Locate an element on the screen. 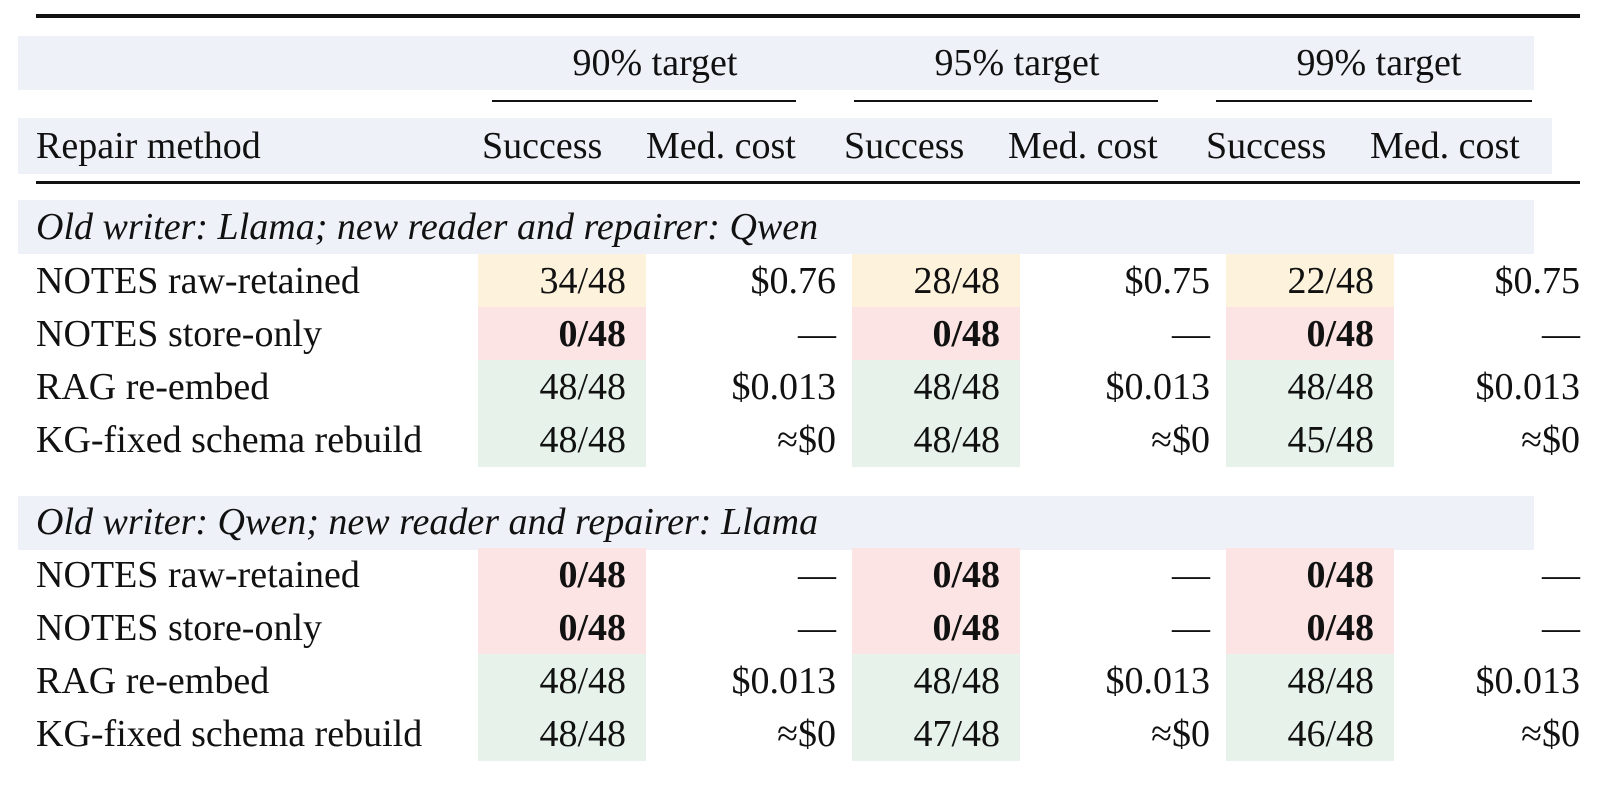  success-cell: 46/48 is located at coordinates (1310, 734).